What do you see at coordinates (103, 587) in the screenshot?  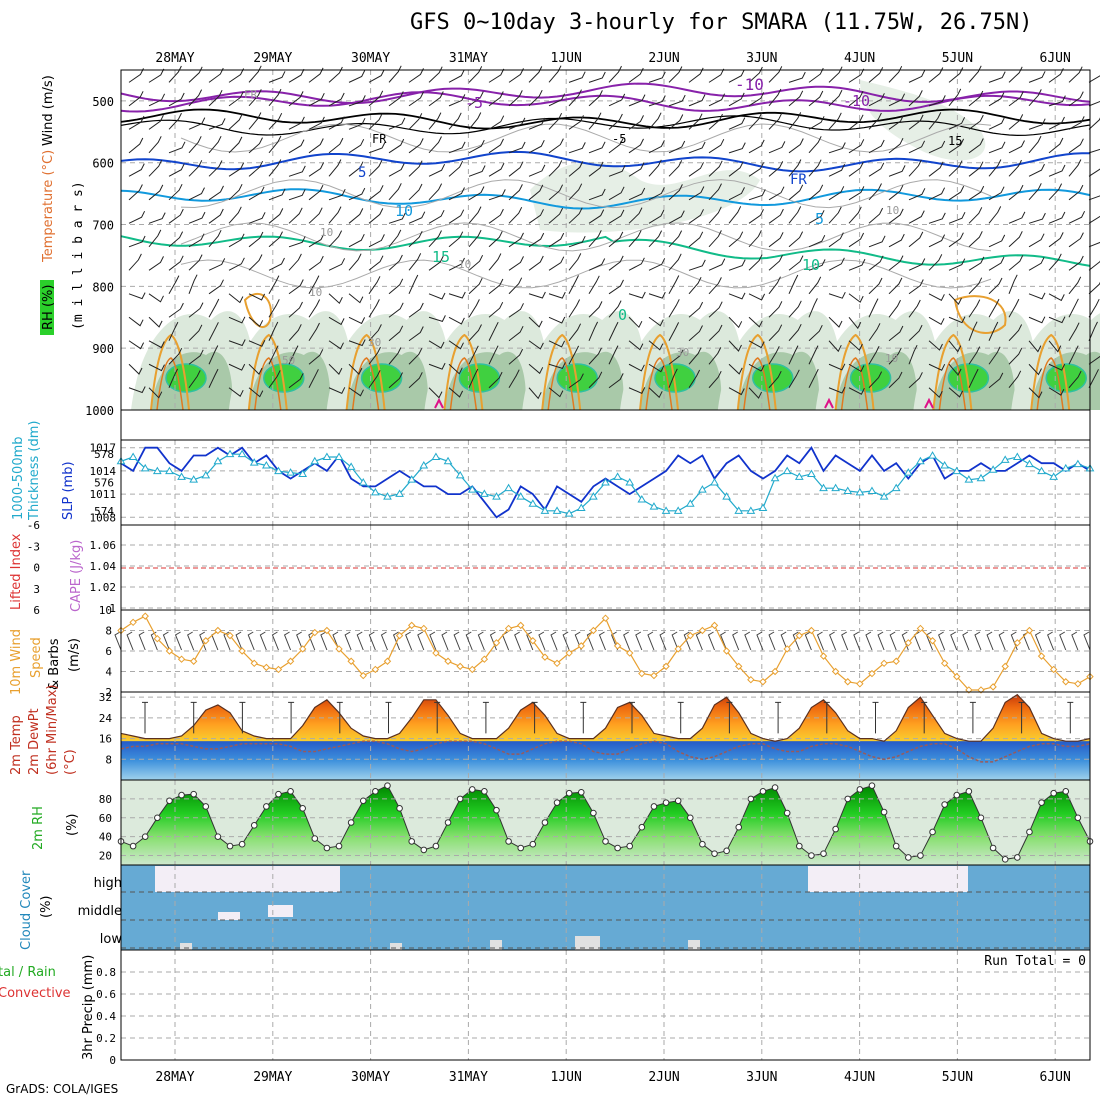 I see `cape-tick: 1.02` at bounding box center [103, 587].